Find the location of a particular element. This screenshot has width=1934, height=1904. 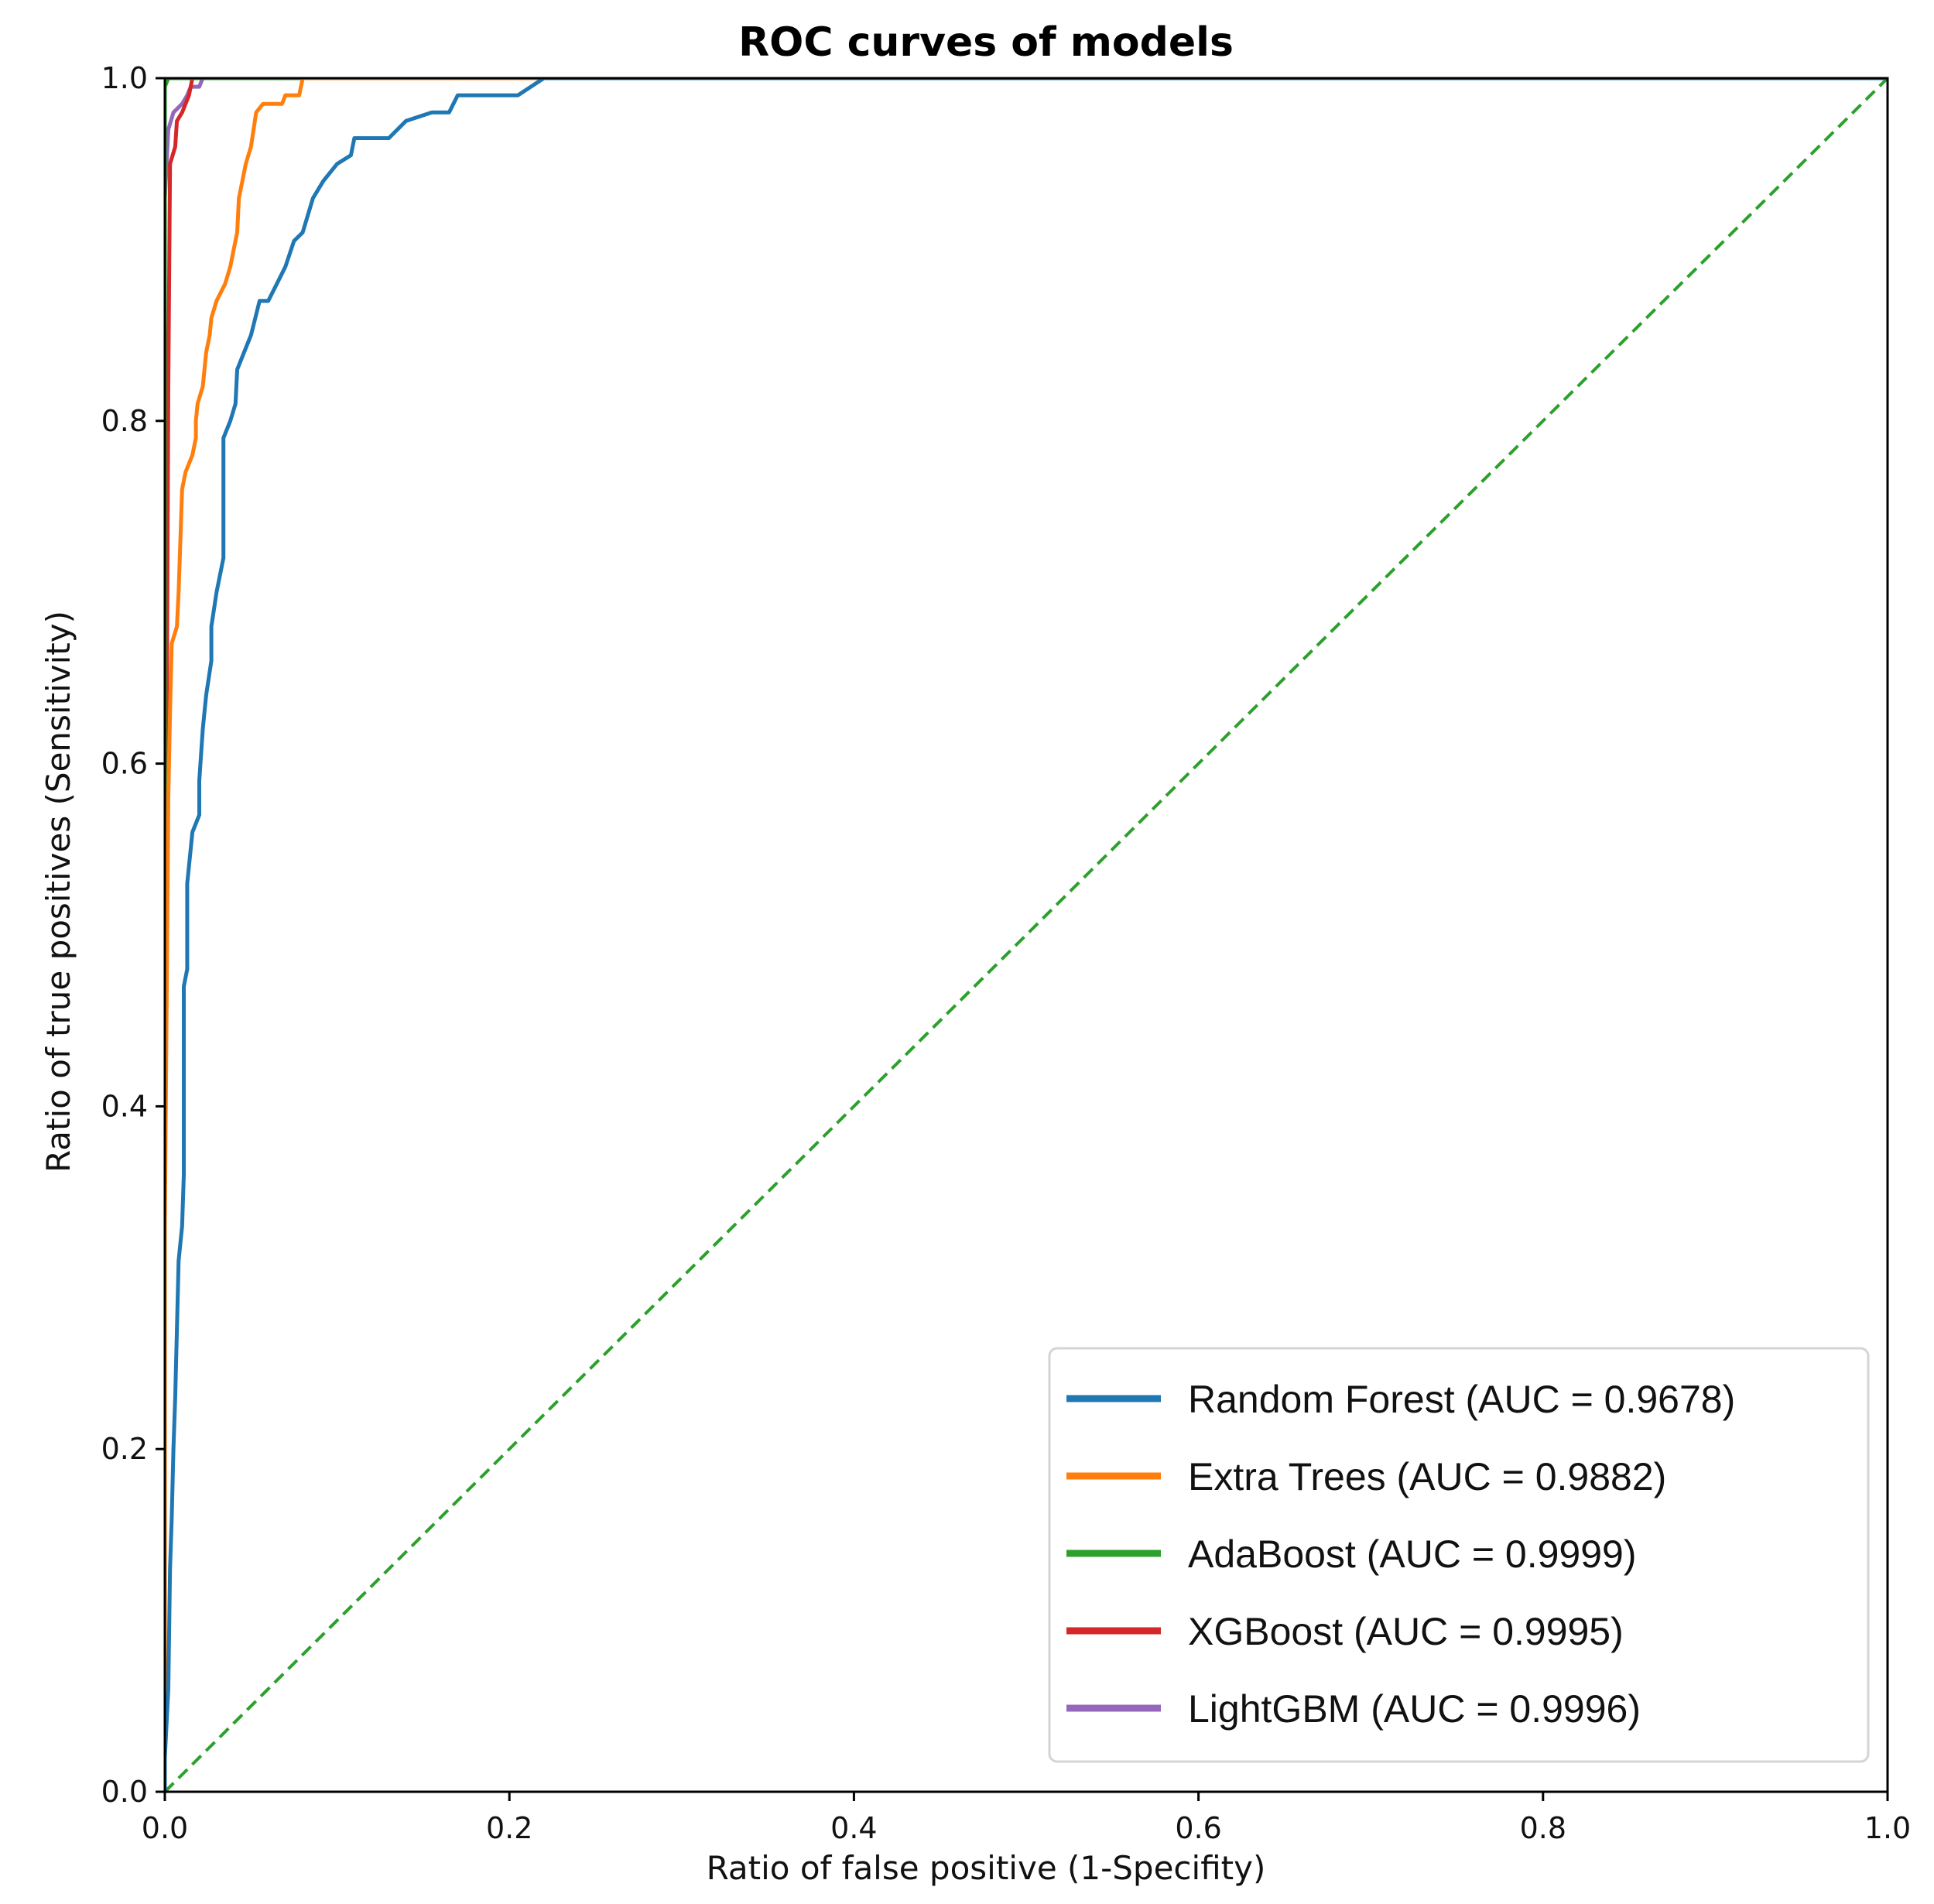

legend-label-lightgbm: LightGBM (AUC = 0.9996) is located at coordinates (1414, 1709).